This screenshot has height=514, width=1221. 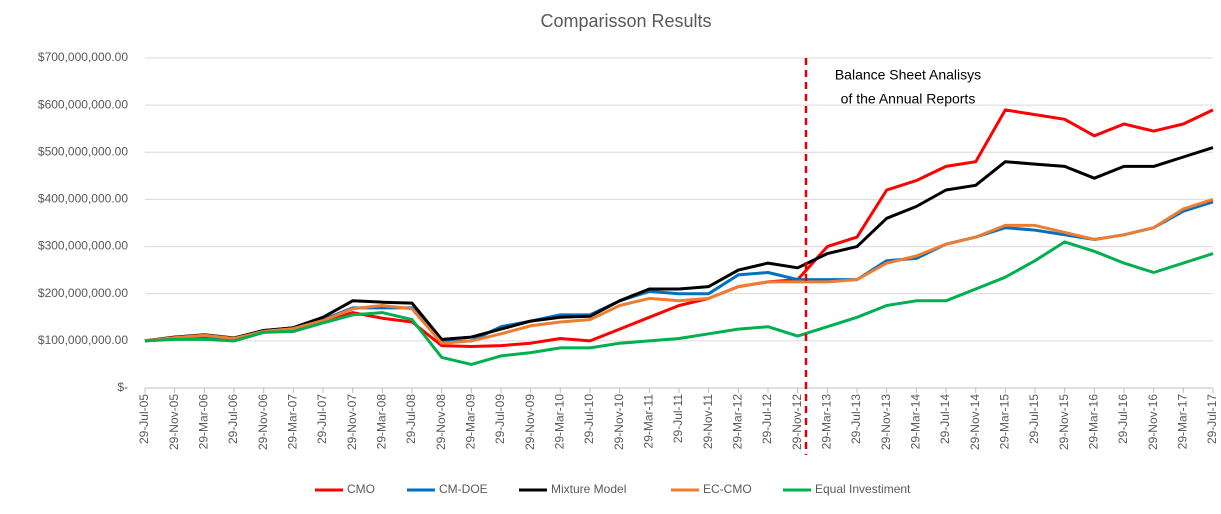 I want to click on x-tick-label: 29-Jul-15, so click(x=1034, y=419).